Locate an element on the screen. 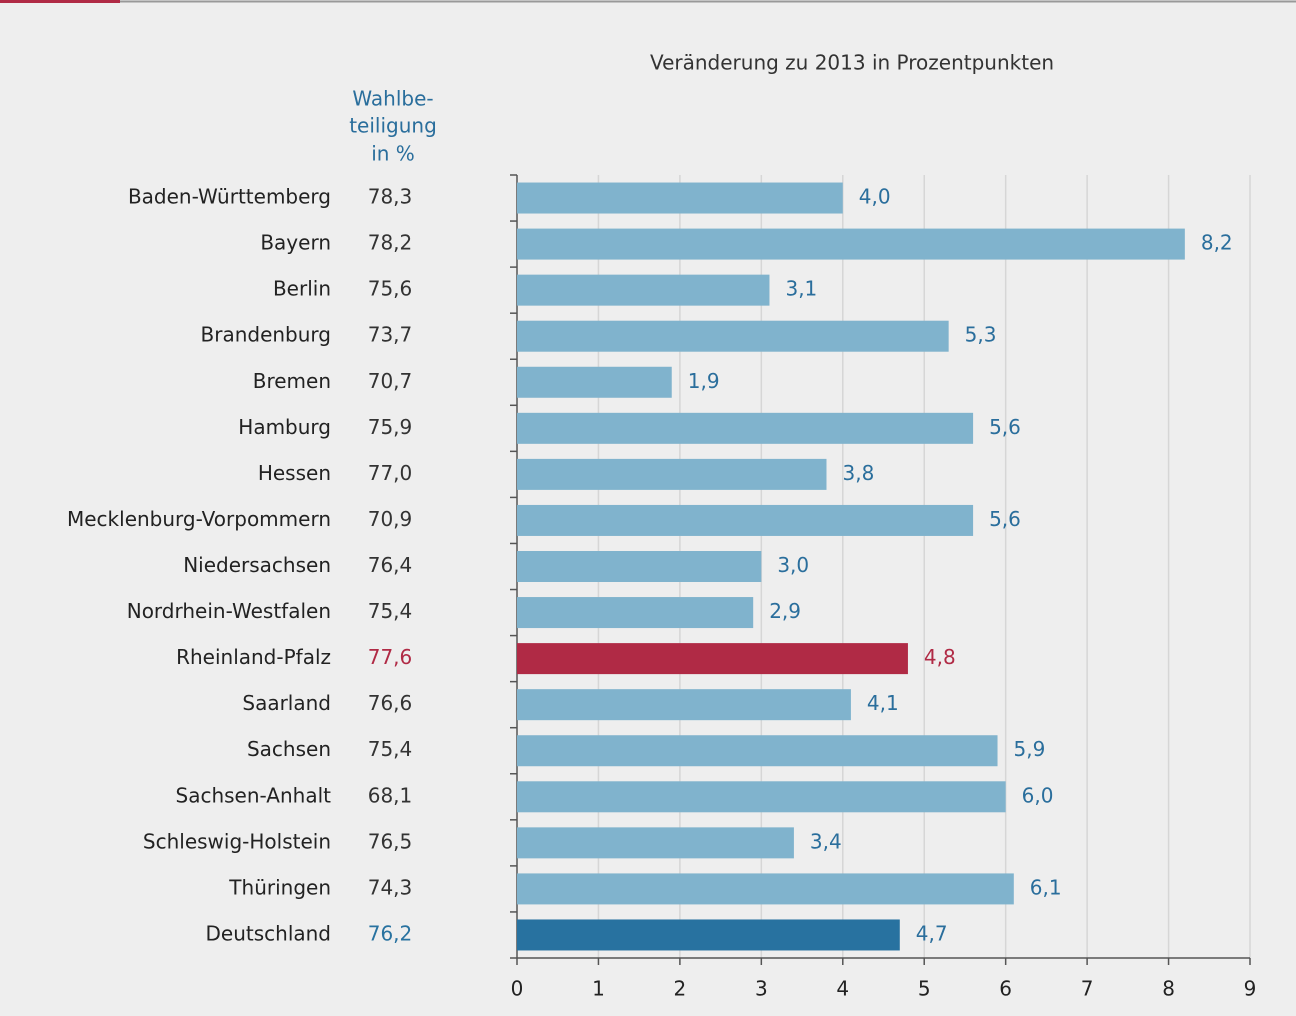 The width and height of the screenshot is (1296, 1016). turnout-value: 68,1 is located at coordinates (390, 795).